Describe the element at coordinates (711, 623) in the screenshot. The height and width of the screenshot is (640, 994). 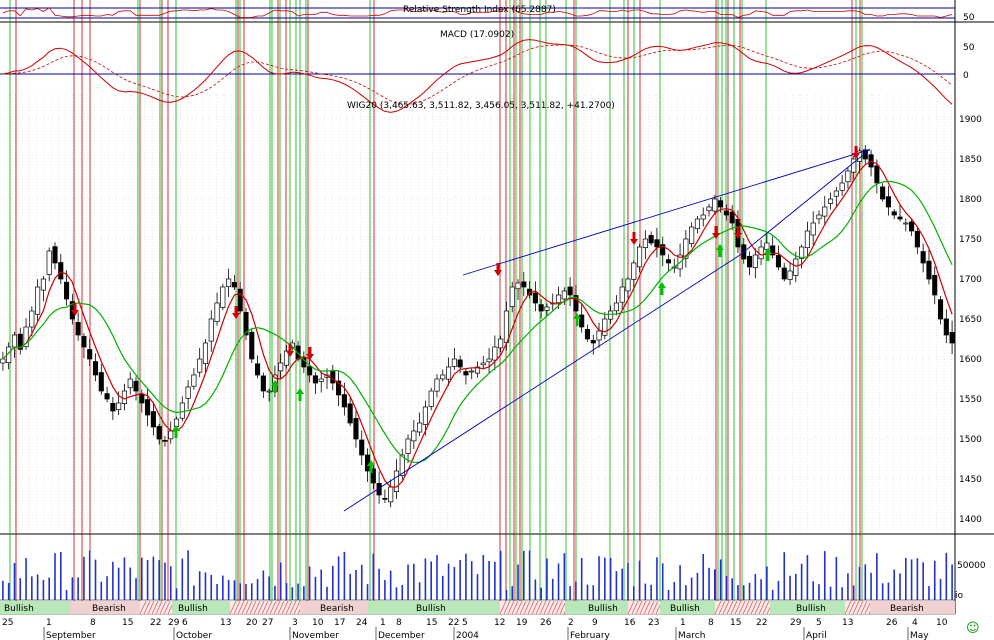
I see `date-tick-label: 8` at that location.